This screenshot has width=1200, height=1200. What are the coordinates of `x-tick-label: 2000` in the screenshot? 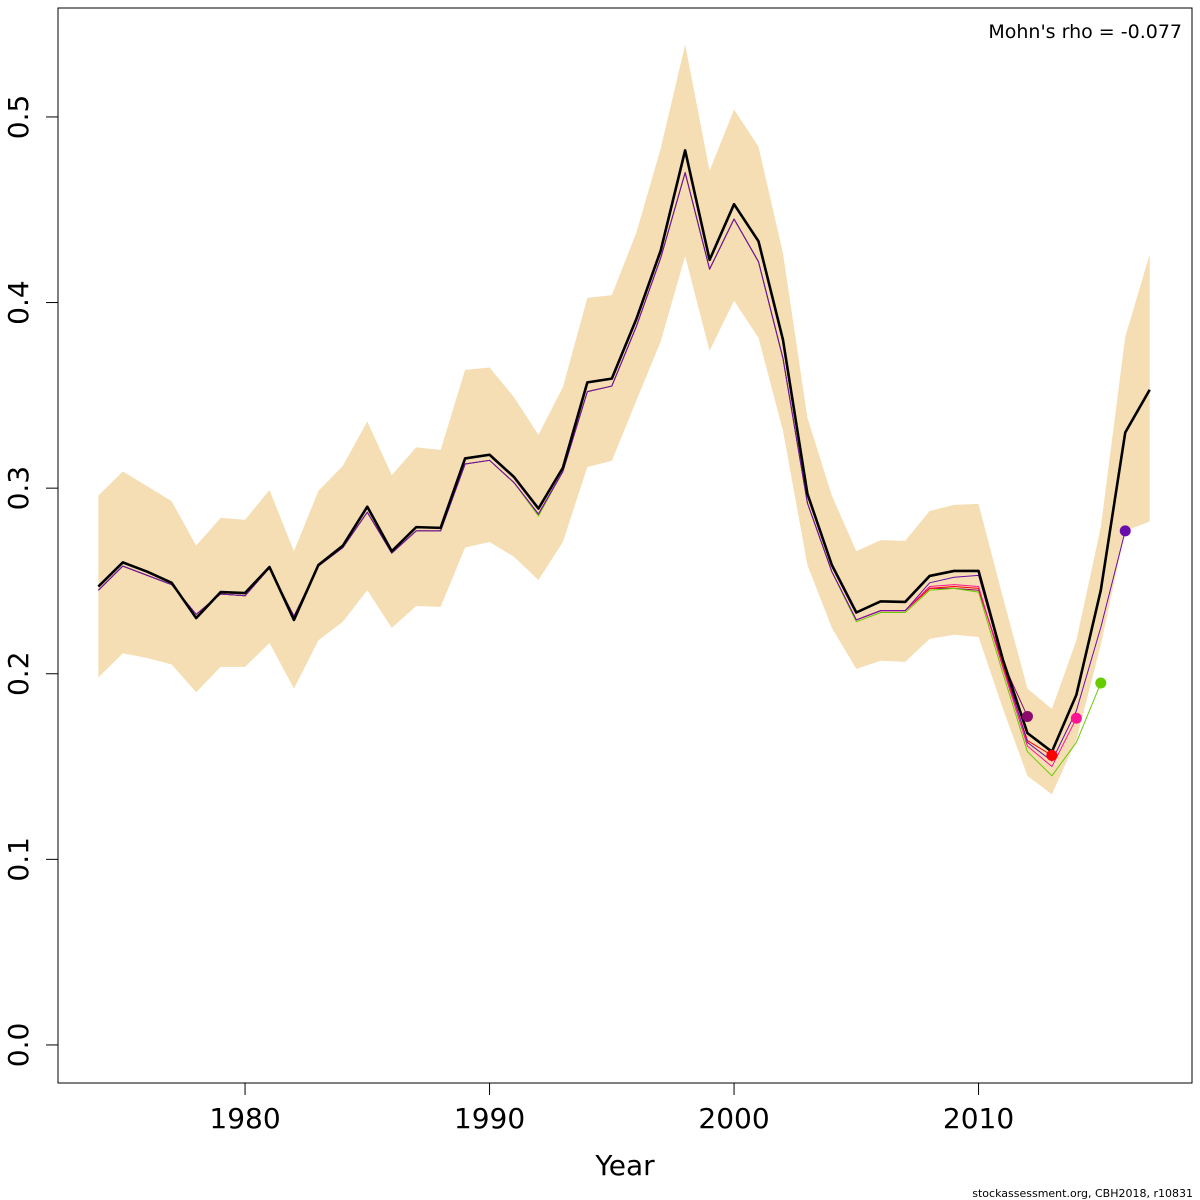 It's located at (733, 1118).